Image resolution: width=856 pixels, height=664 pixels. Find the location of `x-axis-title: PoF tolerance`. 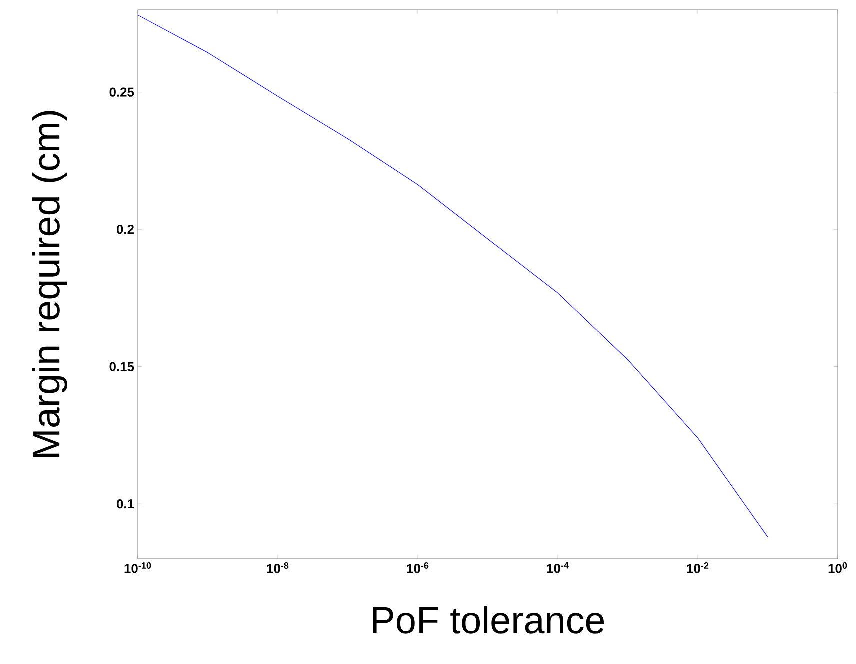

x-axis-title: PoF tolerance is located at coordinates (488, 620).